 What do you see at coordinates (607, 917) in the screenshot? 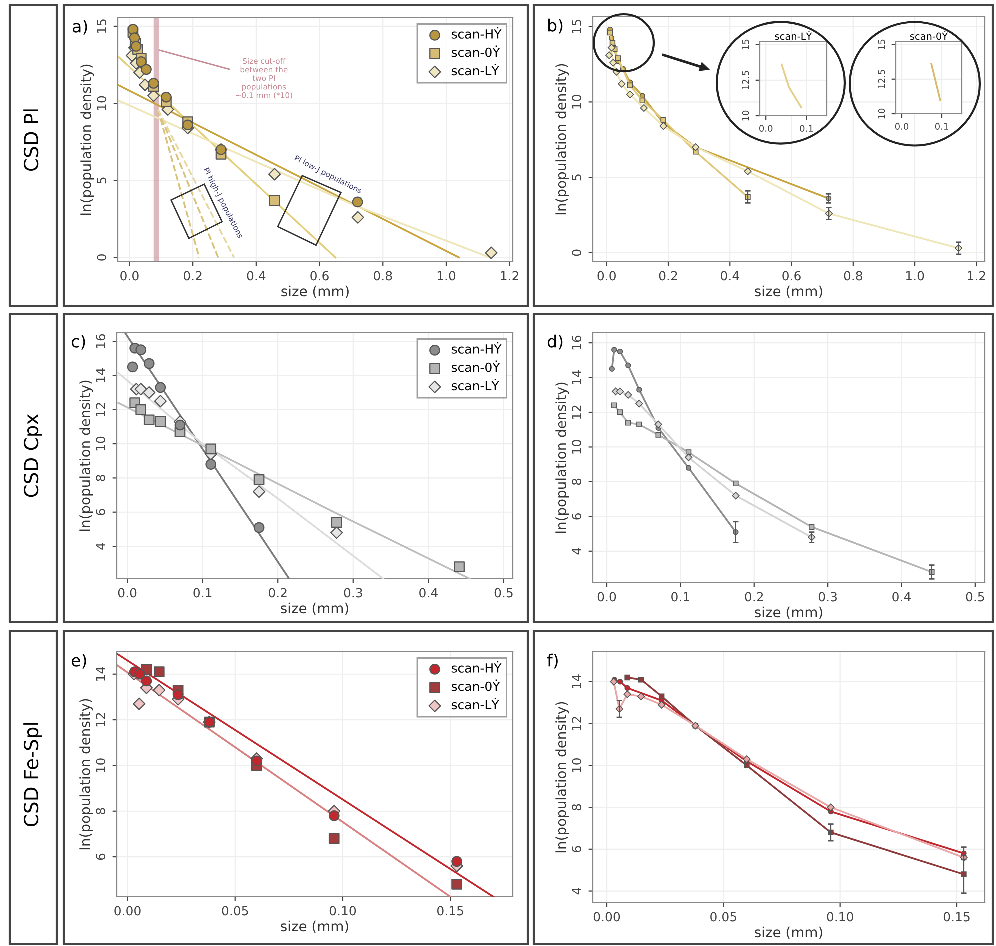
I see `x-tick-label: 0.00` at bounding box center [607, 917].